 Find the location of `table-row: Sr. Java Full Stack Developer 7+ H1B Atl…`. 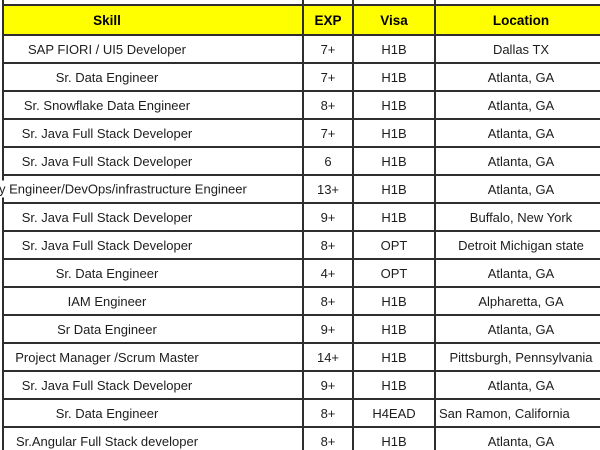

table-row: Sr. Java Full Stack Developer 7+ H1B Atl… is located at coordinates (301, 133).